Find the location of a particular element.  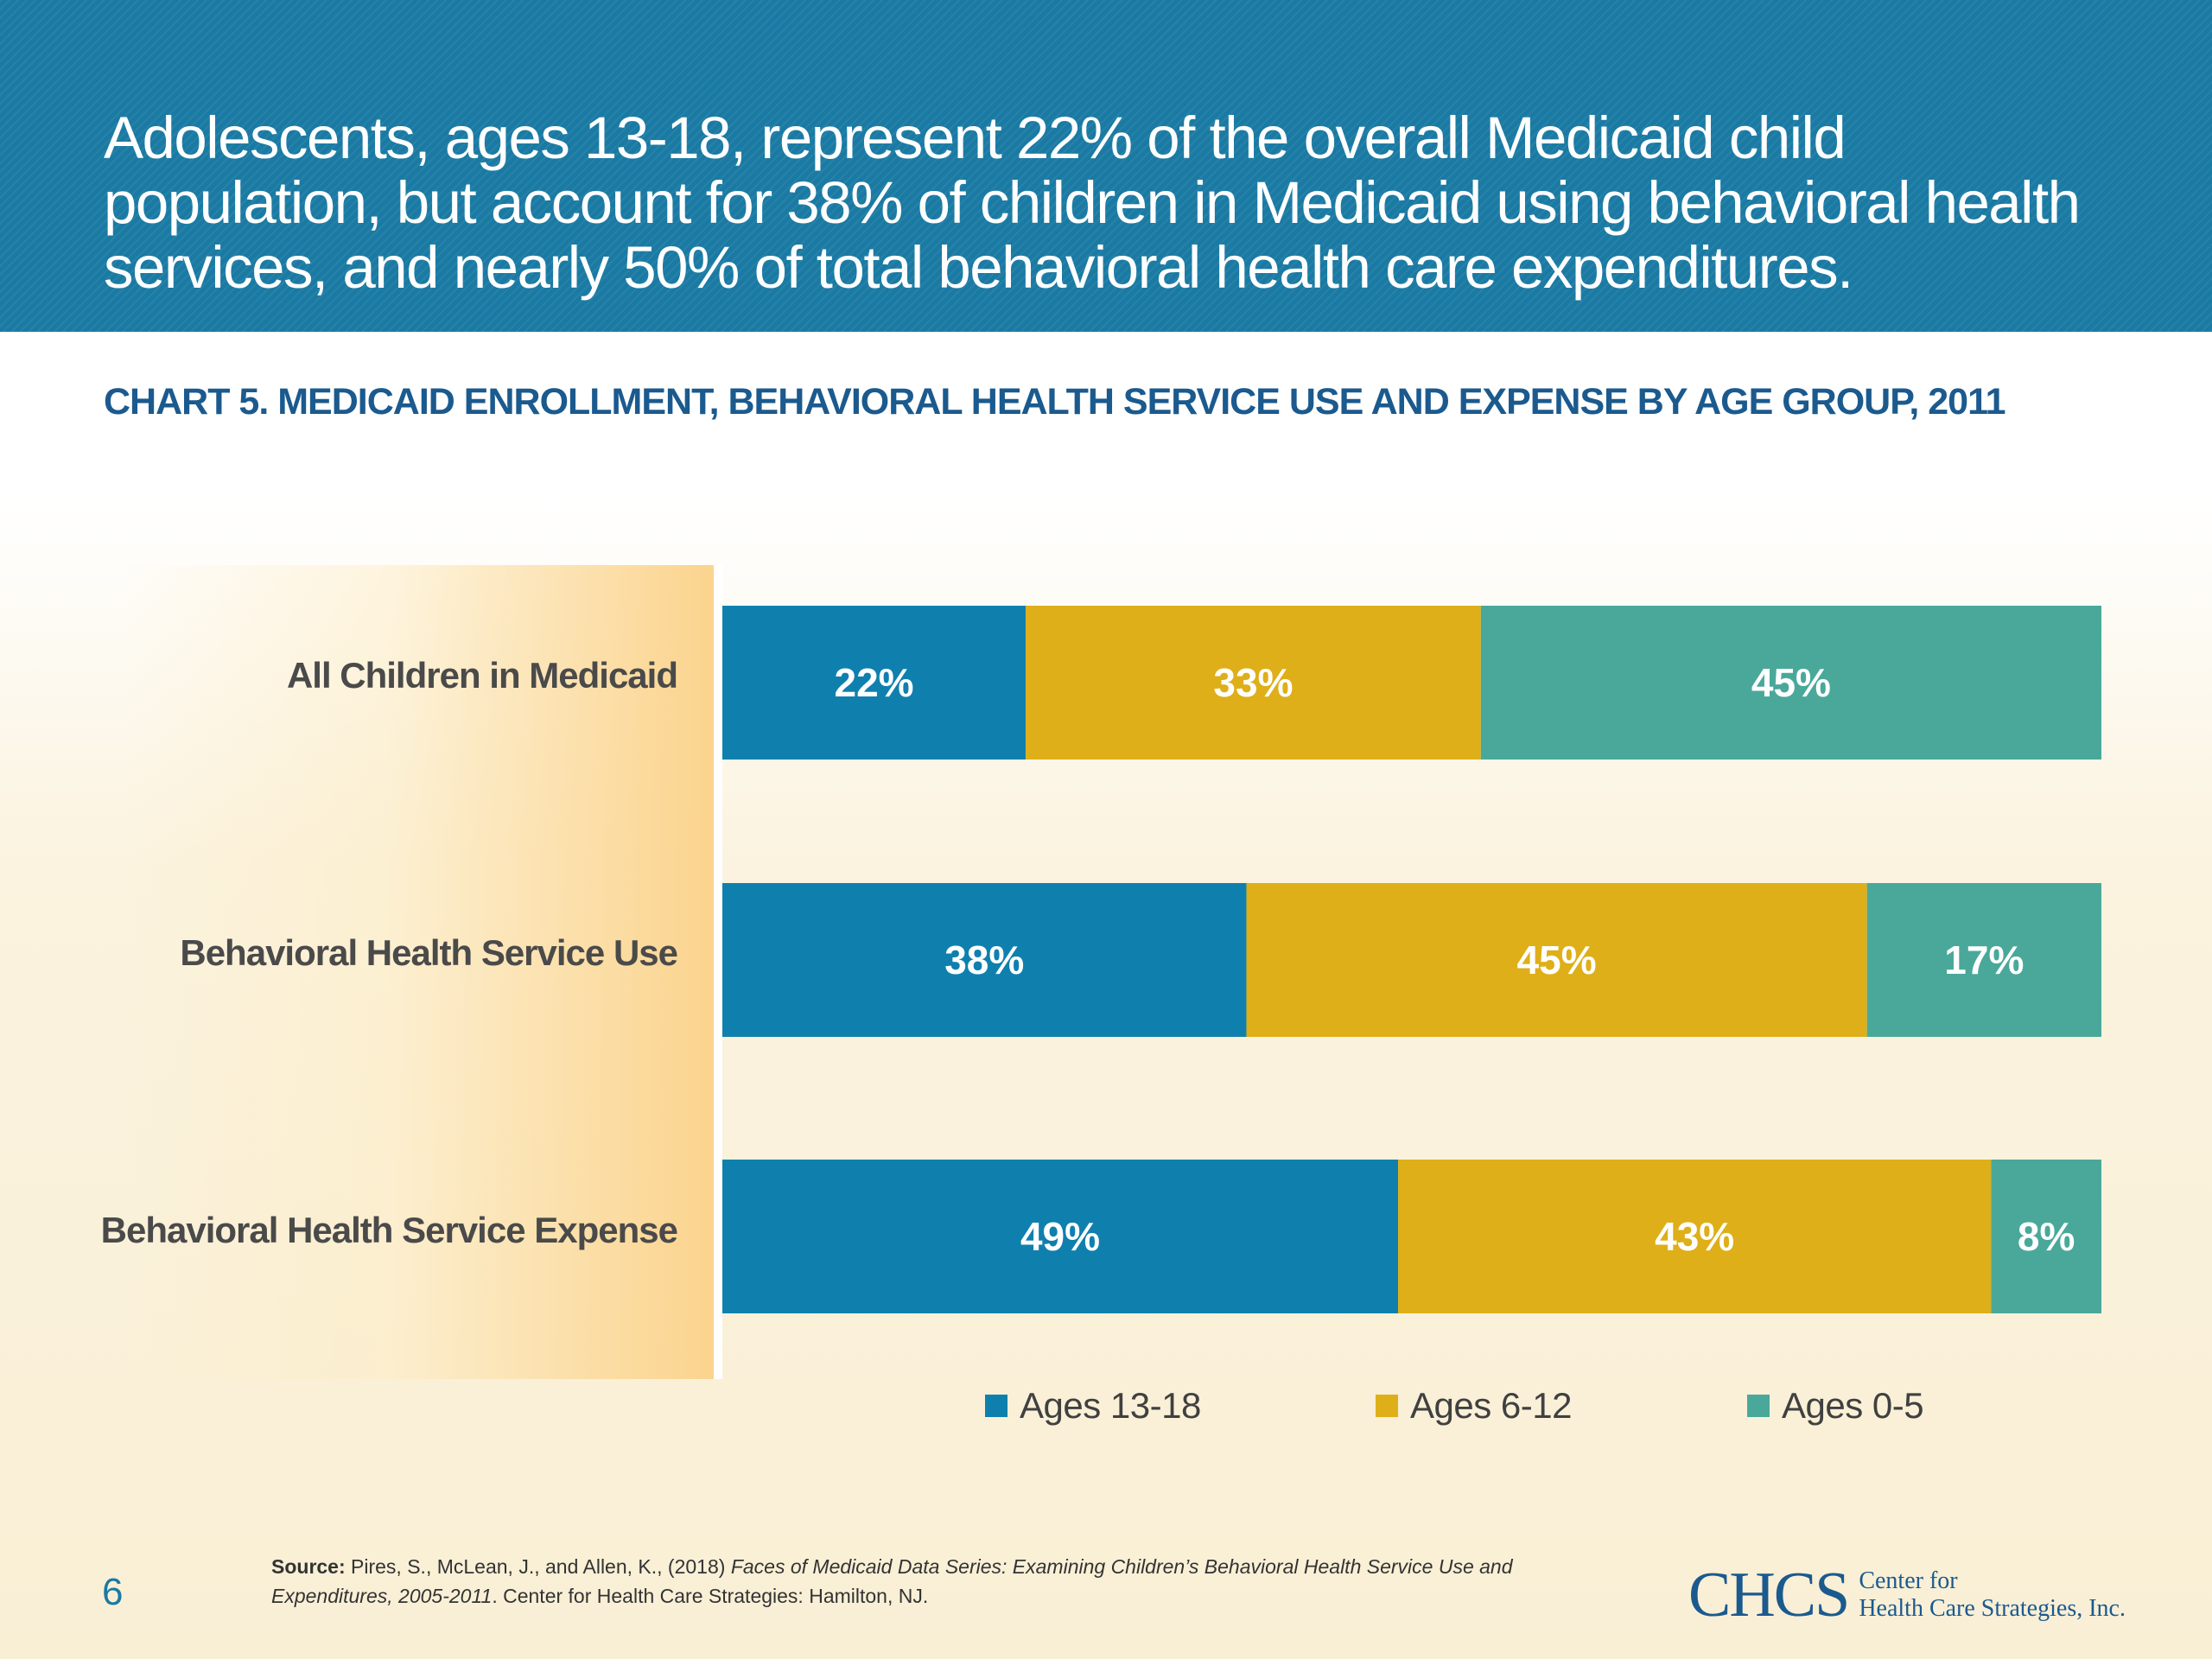

category-label-service-expense: Behavioral Health Service Expense is located at coordinates (389, 1230).